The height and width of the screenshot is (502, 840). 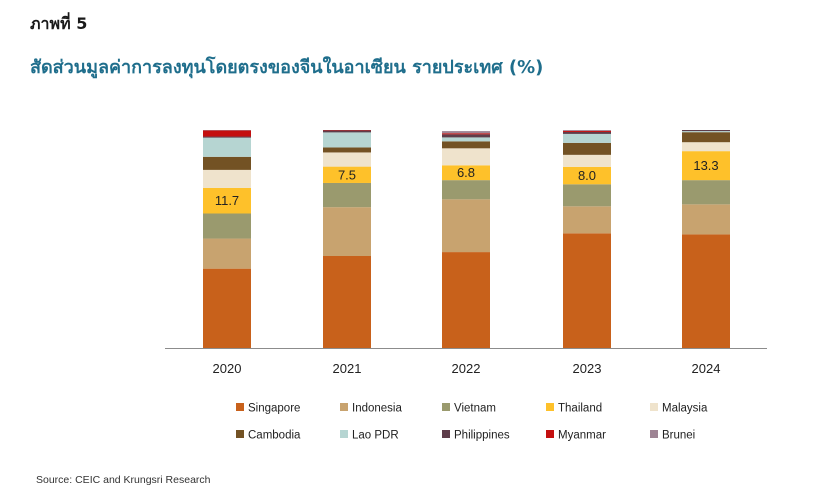 What do you see at coordinates (227, 368) in the screenshot?
I see `x-tick-label-2020: 2020` at bounding box center [227, 368].